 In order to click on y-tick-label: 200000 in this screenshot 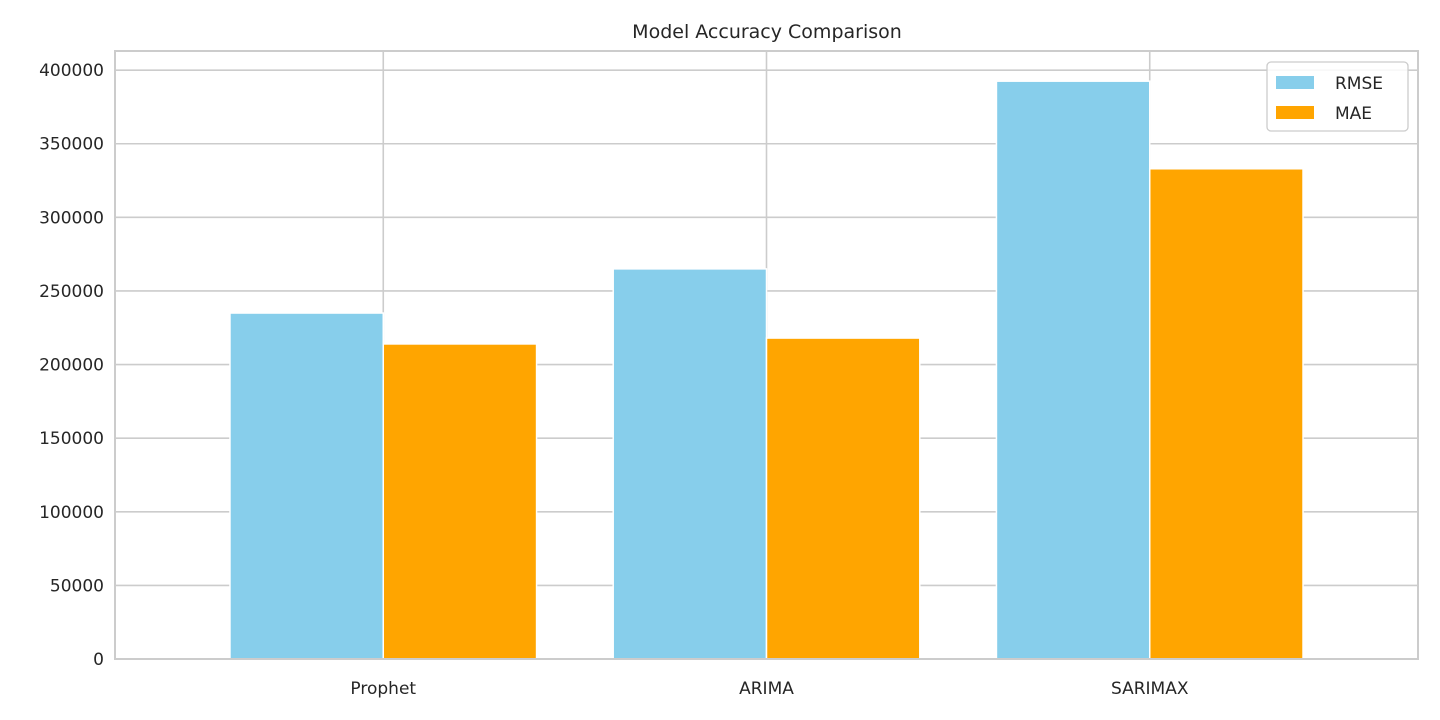, I will do `click(71, 366)`.